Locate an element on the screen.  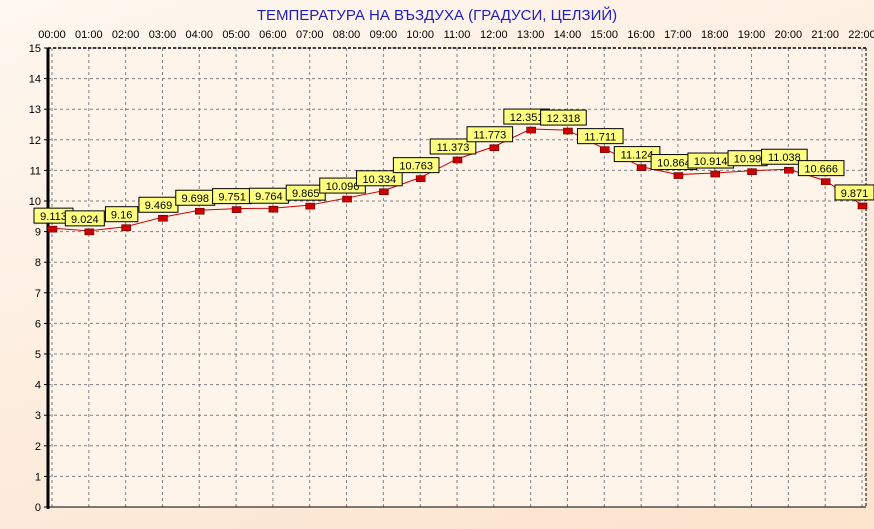
data-label: 11.711 is located at coordinates (600, 138).